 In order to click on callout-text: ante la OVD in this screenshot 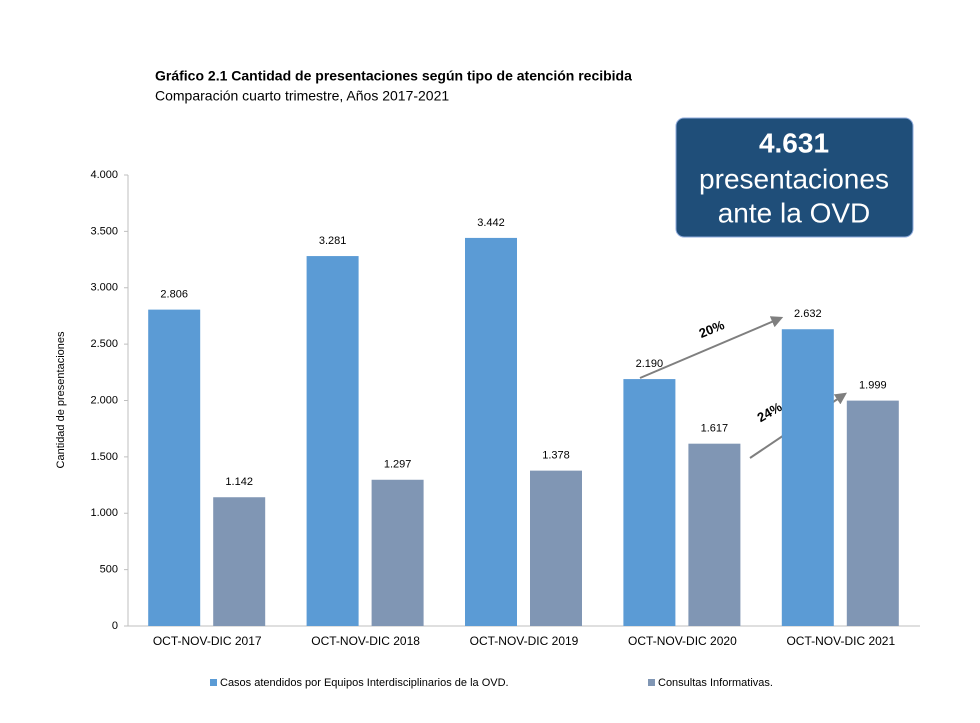, I will do `click(794, 212)`.